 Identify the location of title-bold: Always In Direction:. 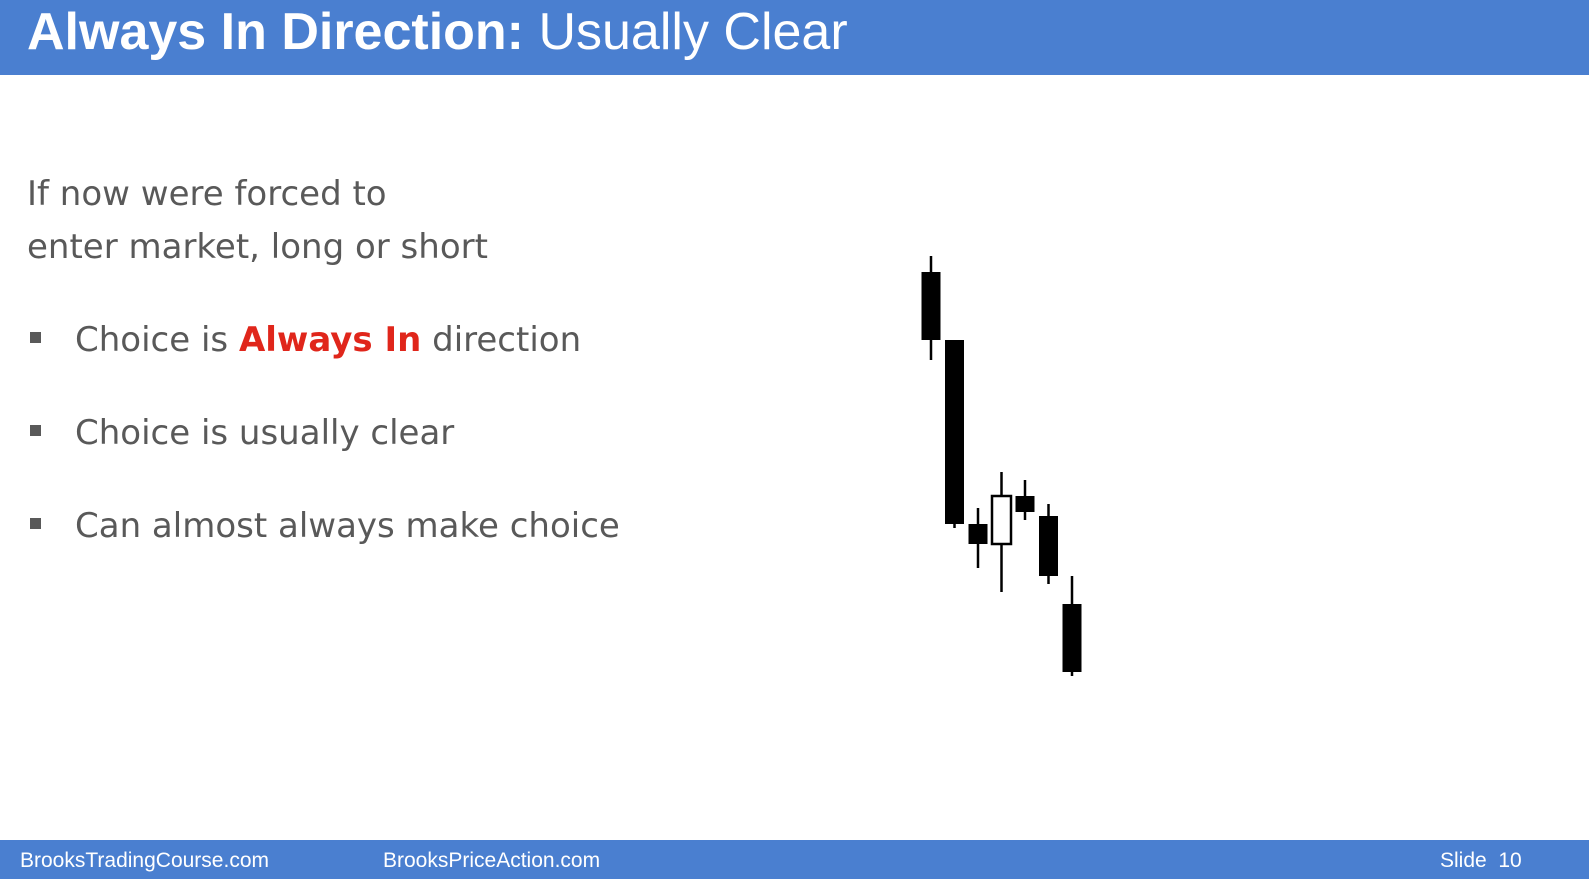
(275, 32).